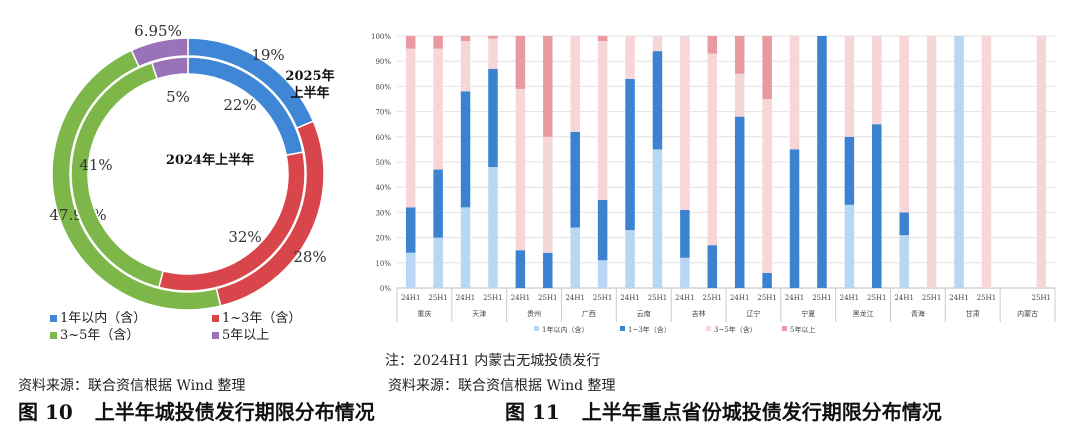 This screenshot has width=1080, height=434. What do you see at coordinates (630, 154) in the screenshot?
I see `bar-segment-云南-24H1-s2` at bounding box center [630, 154].